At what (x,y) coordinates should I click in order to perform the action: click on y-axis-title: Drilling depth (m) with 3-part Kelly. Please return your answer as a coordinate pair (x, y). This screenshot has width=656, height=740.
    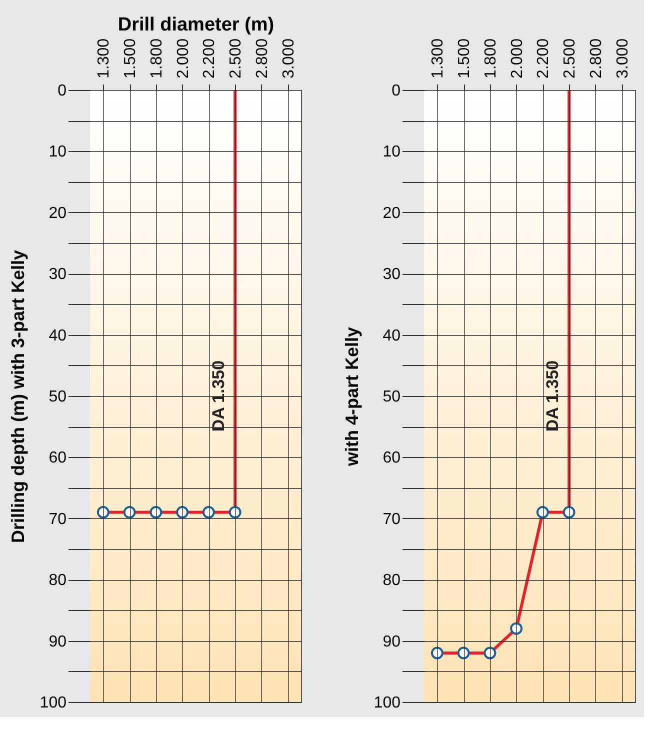
    Looking at the image, I should click on (18, 397).